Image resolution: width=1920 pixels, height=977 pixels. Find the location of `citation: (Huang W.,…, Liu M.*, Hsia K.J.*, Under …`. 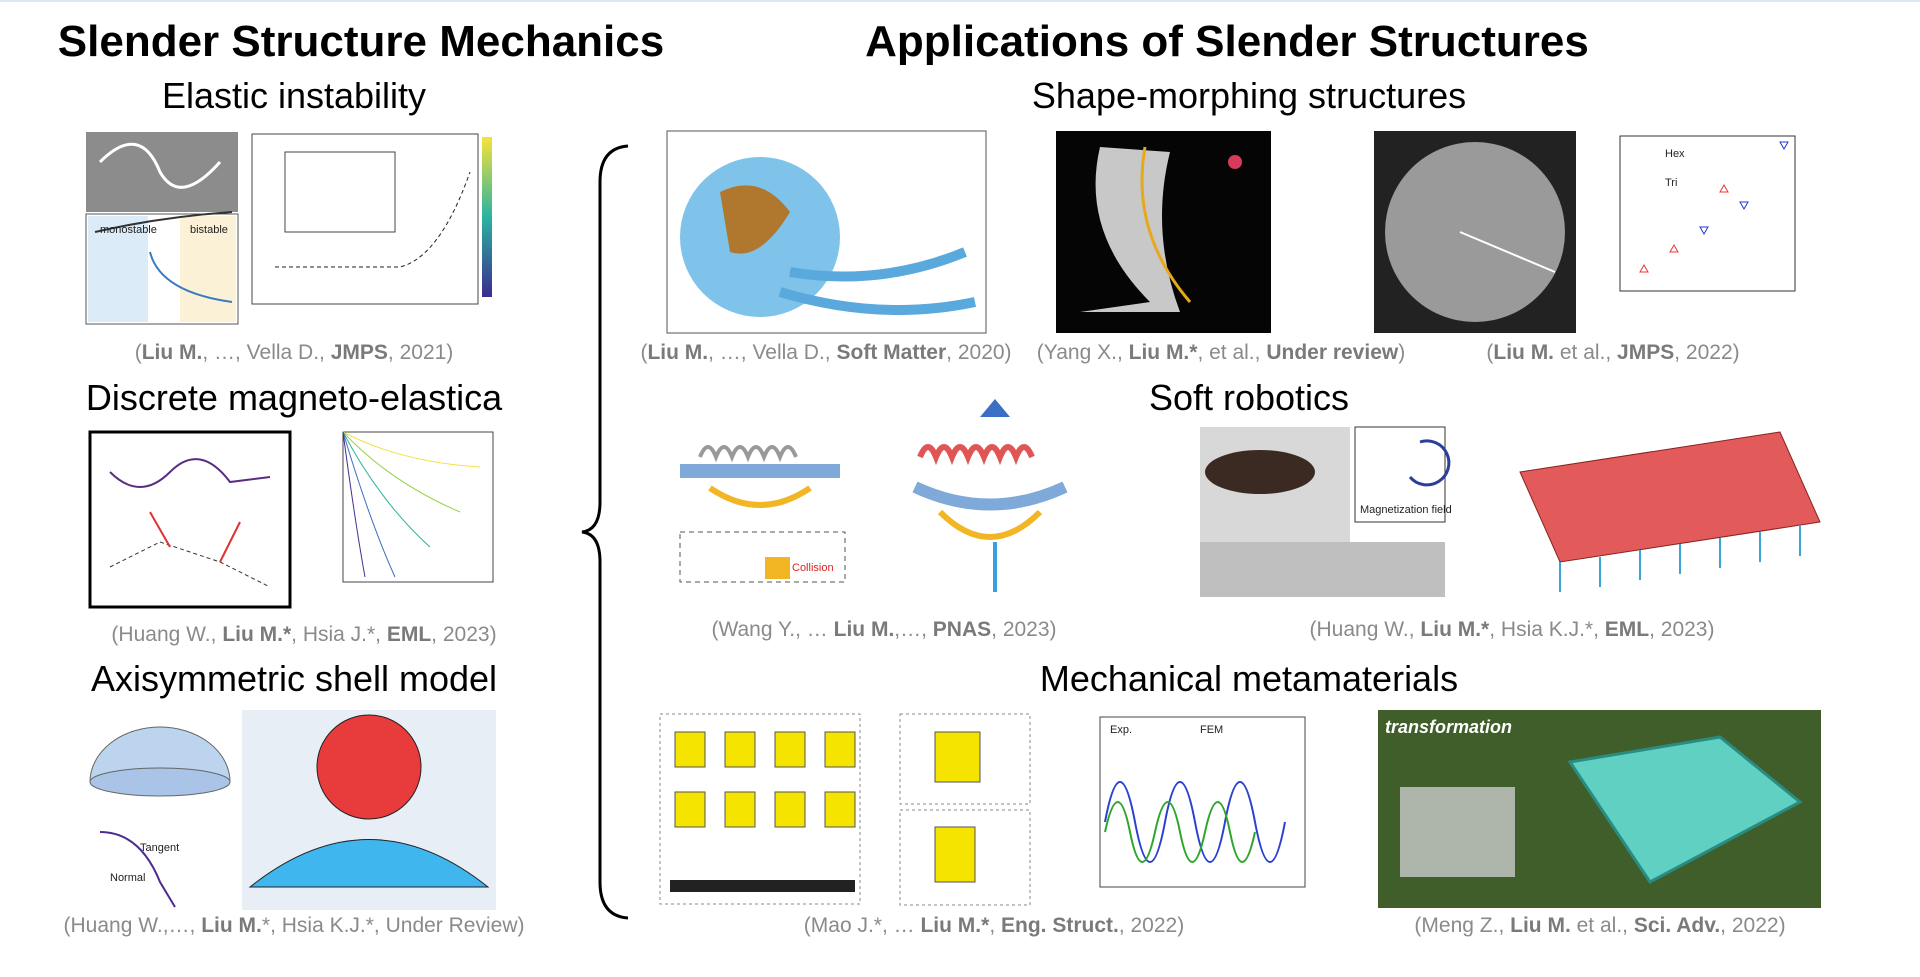

citation: (Huang W.,…, Liu M.*, Hsia K.J.*, Under … is located at coordinates (294, 926).